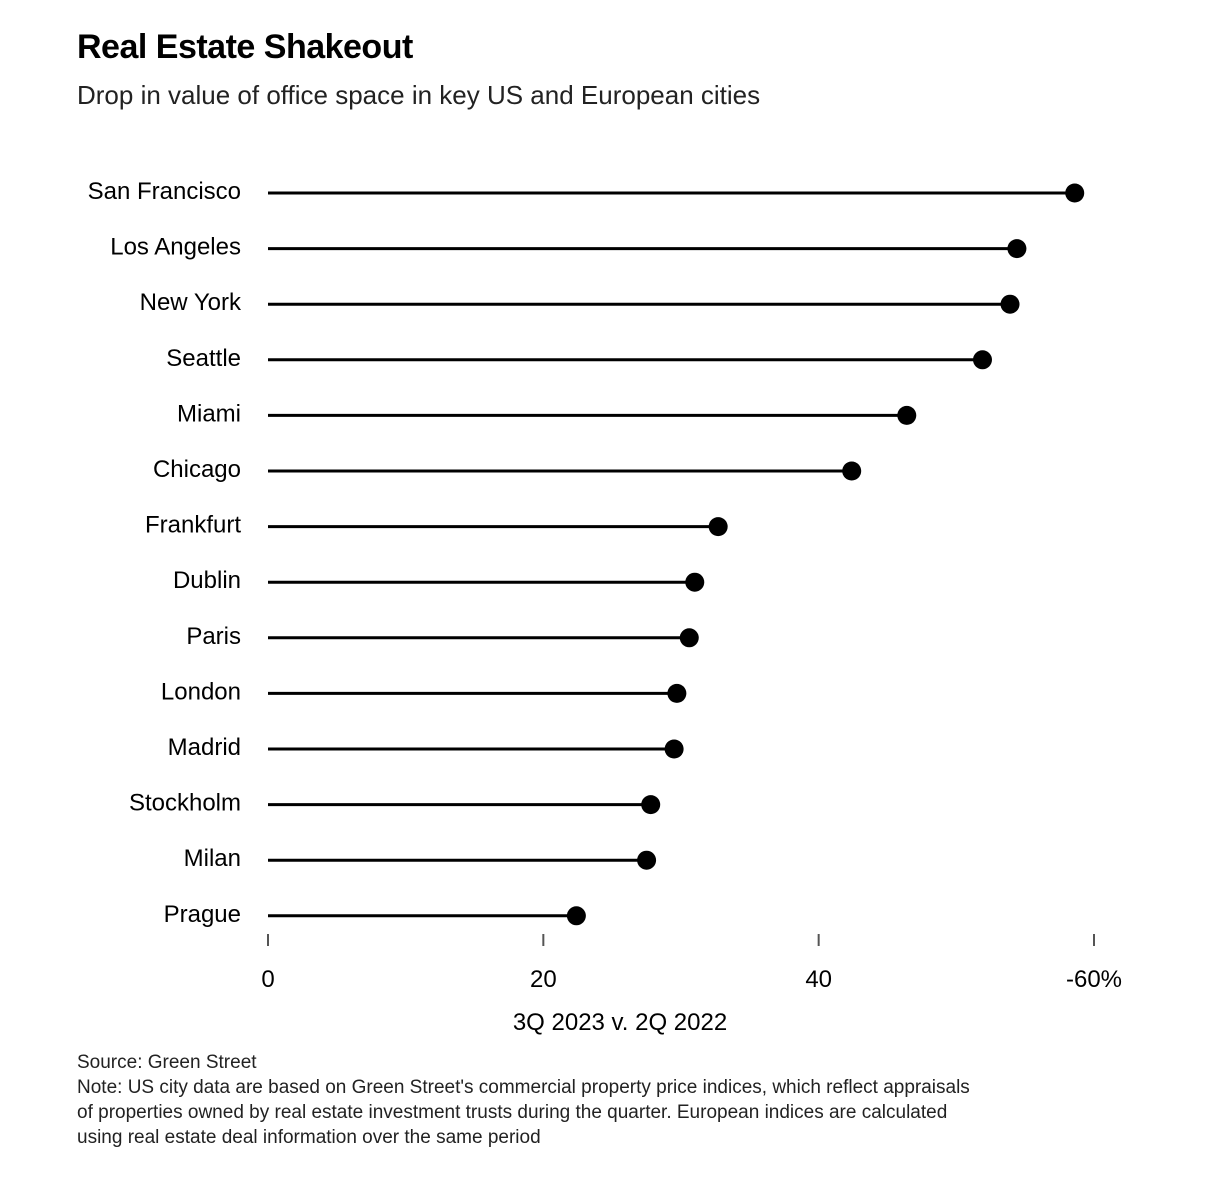  What do you see at coordinates (175, 247) in the screenshot?
I see `category-label-los-angeles: Los Angeles` at bounding box center [175, 247].